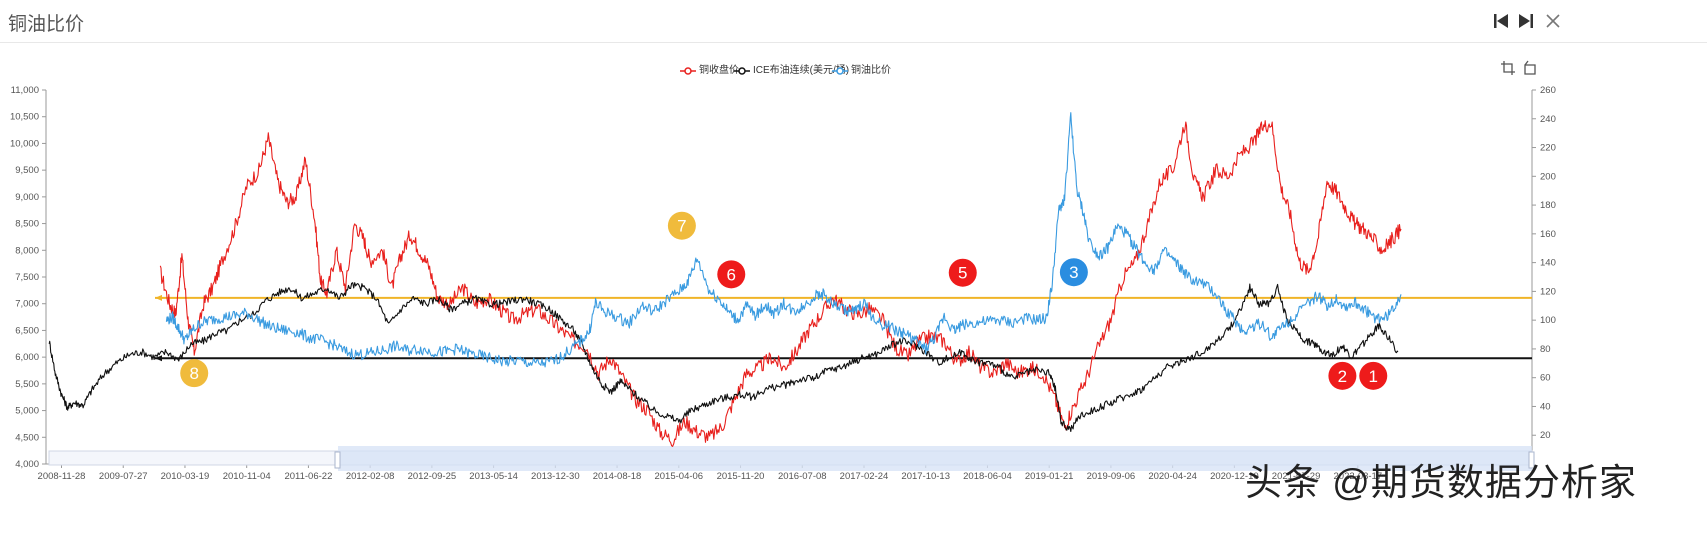 This screenshot has height=557, width=1707. What do you see at coordinates (432, 476) in the screenshot?
I see `x-tick-label: 2012-09-25` at bounding box center [432, 476].